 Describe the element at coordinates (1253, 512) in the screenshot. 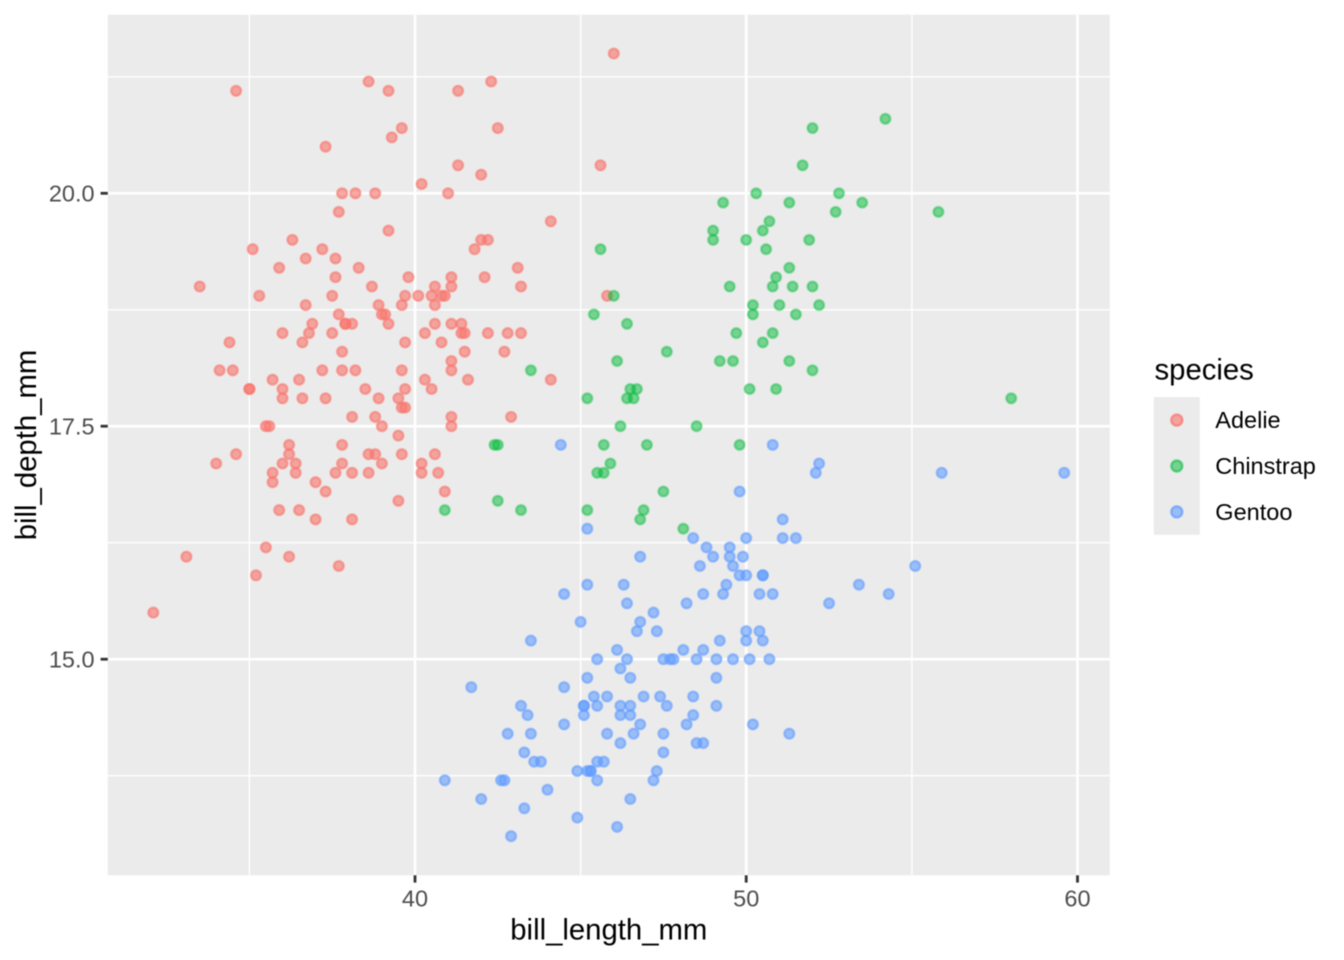

I see `svg-text: Gentoo` at that location.